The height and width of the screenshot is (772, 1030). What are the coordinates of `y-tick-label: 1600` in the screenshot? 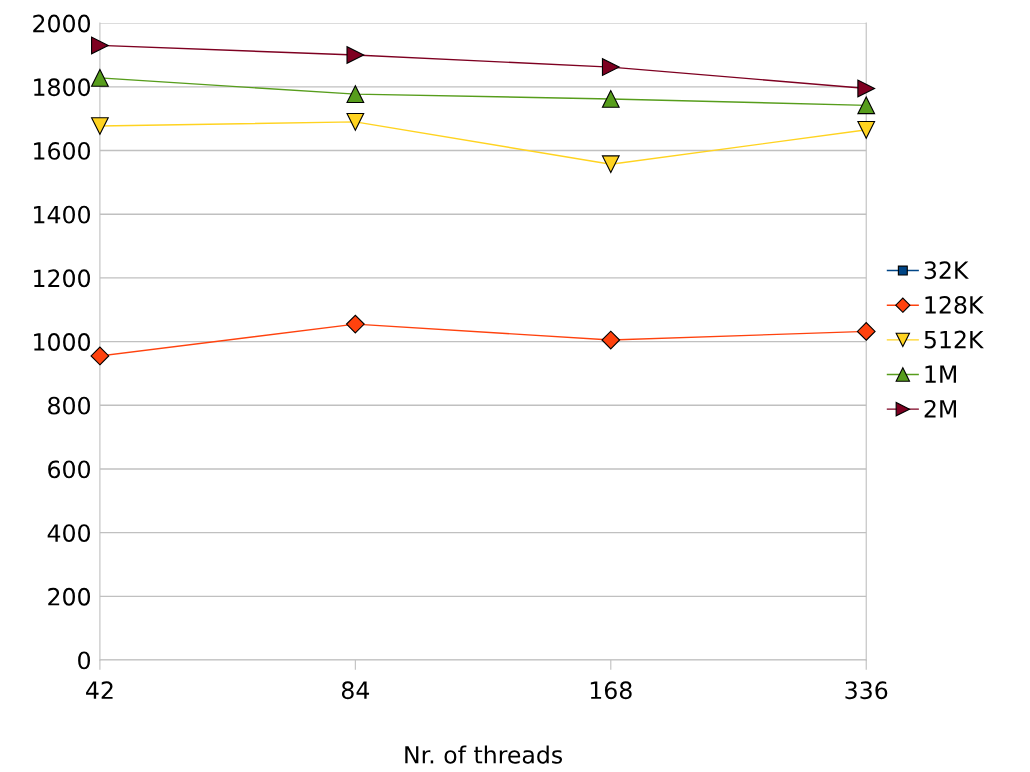 It's located at (62, 150).